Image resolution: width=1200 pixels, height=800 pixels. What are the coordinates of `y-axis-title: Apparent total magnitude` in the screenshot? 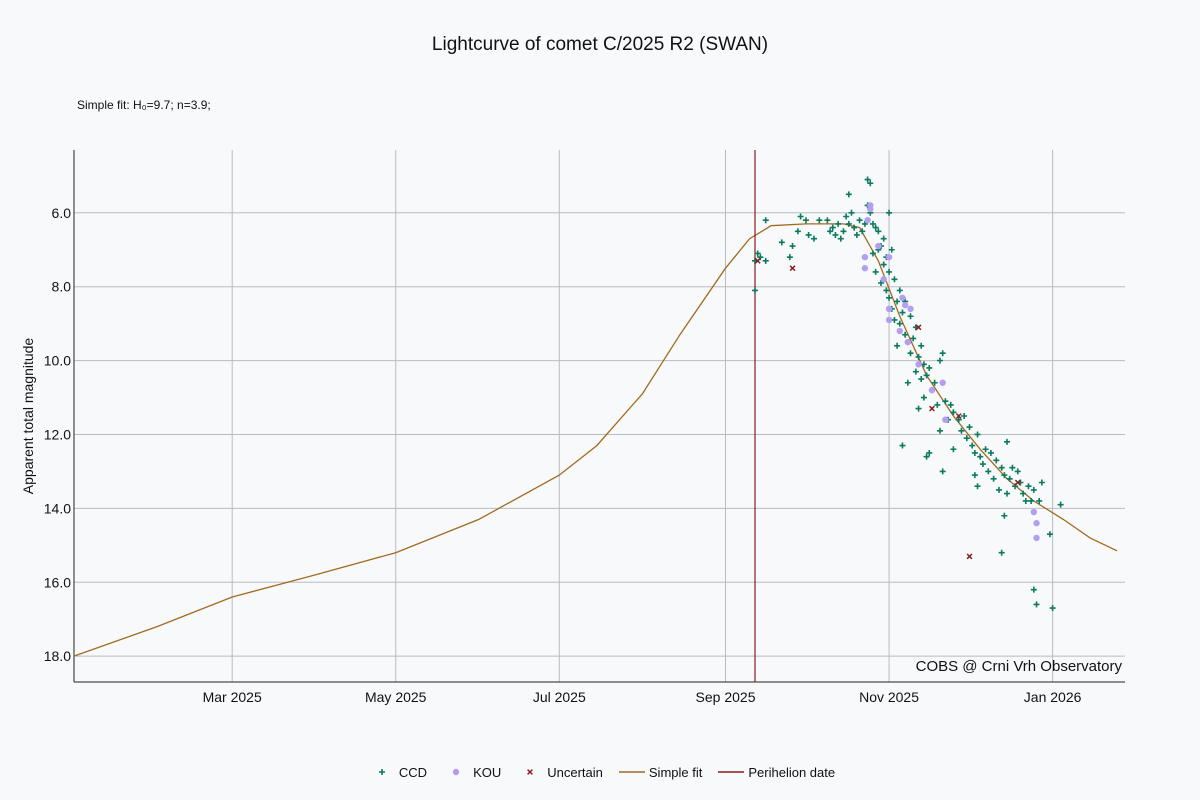 It's located at (28, 416).